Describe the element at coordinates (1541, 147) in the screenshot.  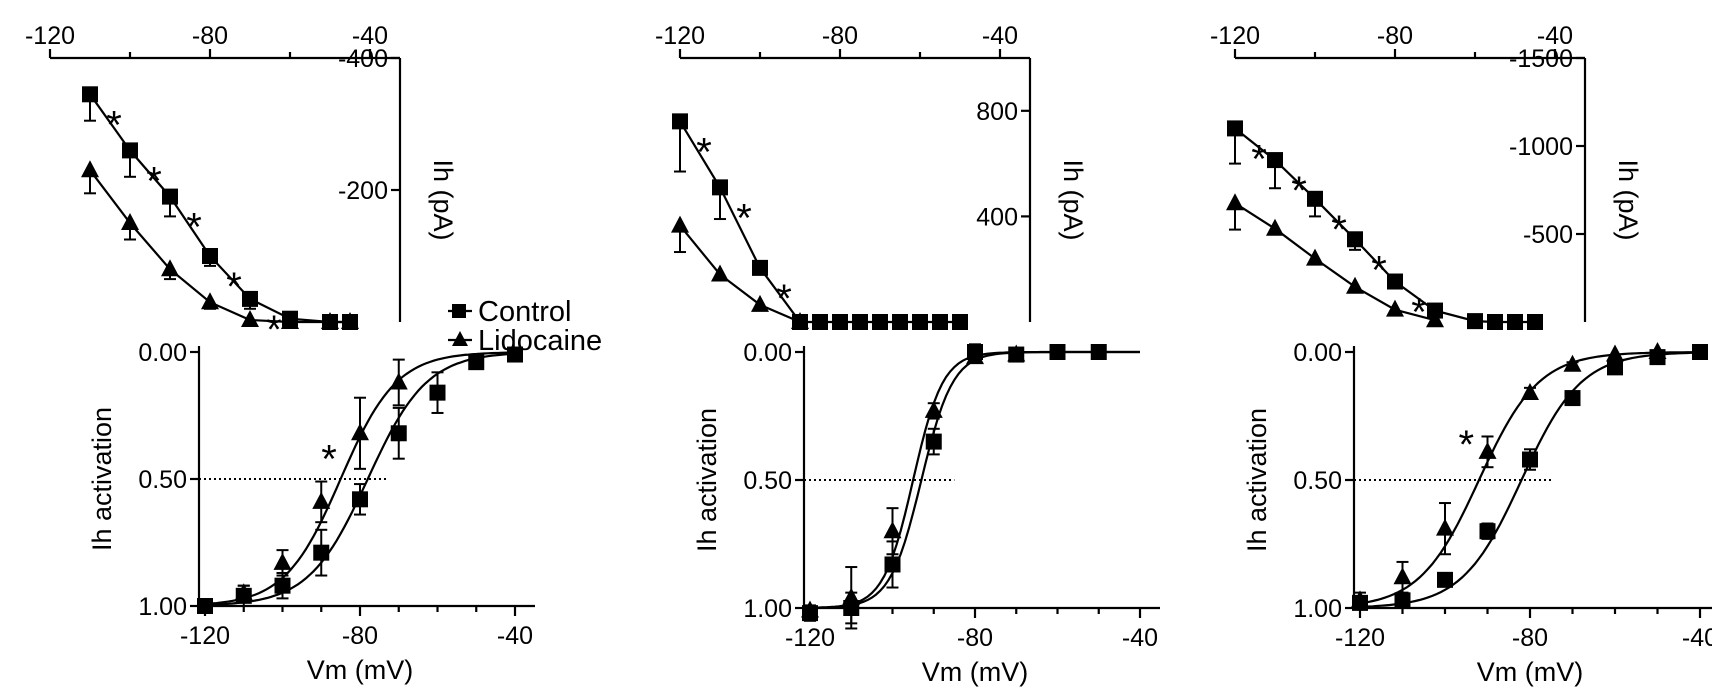
I see `y-tick-label: -1000` at that location.